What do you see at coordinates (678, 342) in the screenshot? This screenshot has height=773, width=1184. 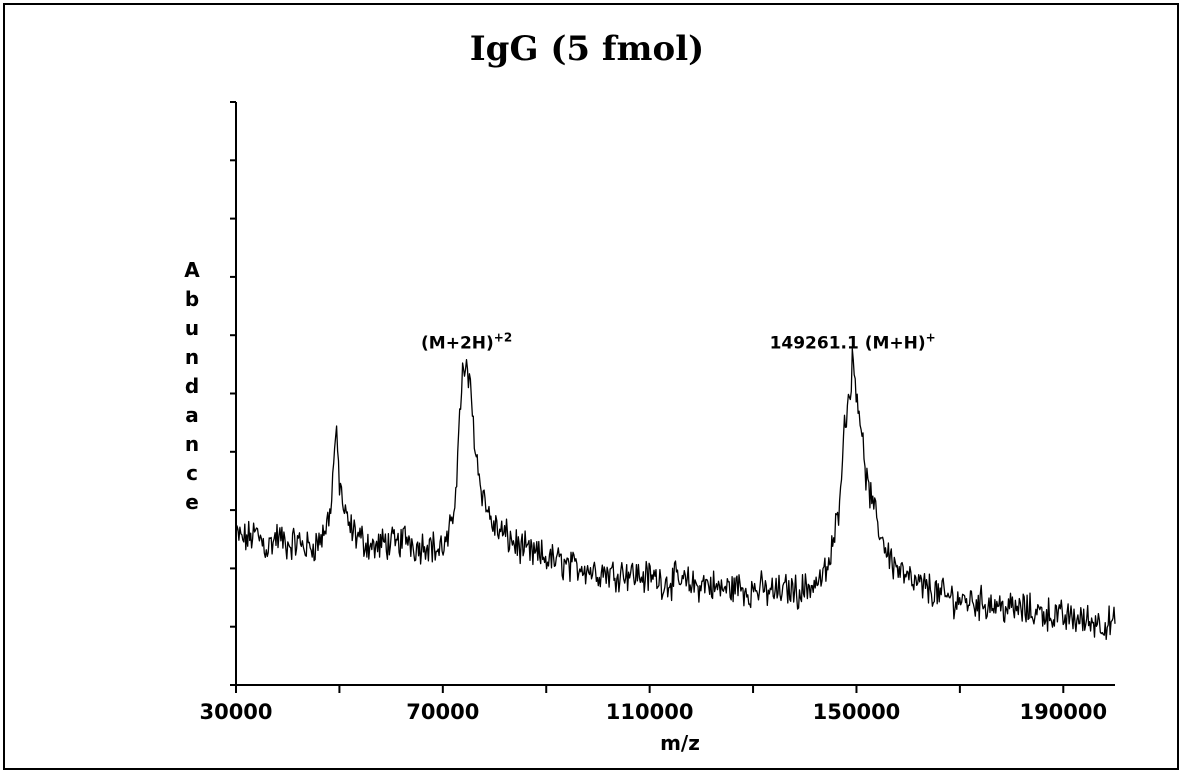 I see `annotations: (M+2H)+2 149261.1 (M+H)+` at bounding box center [678, 342].